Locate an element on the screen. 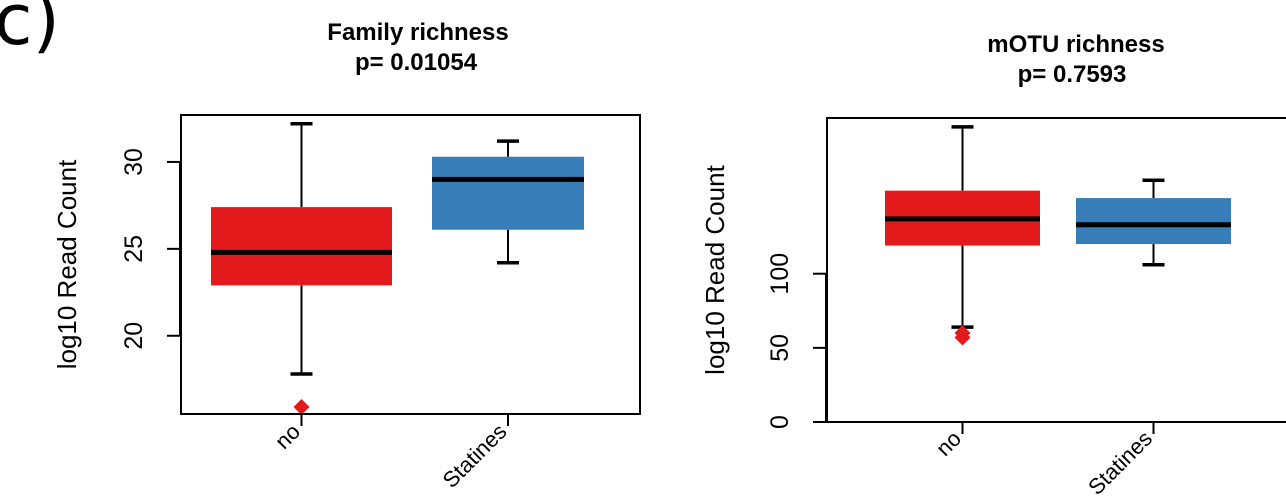 The width and height of the screenshot is (1286, 503). y-tick-label: 50 is located at coordinates (780, 348).